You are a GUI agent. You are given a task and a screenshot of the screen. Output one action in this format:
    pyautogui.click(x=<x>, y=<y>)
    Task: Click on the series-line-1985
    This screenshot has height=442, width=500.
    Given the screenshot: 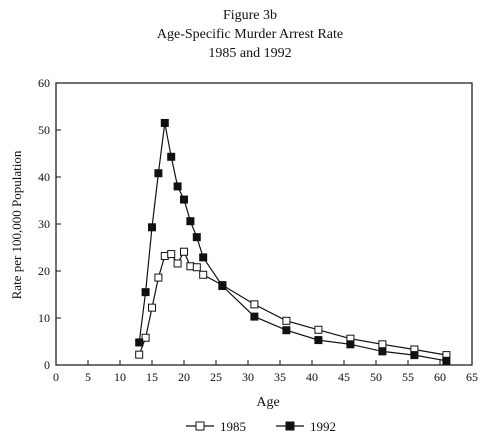 What is the action you would take?
    pyautogui.click(x=292, y=303)
    